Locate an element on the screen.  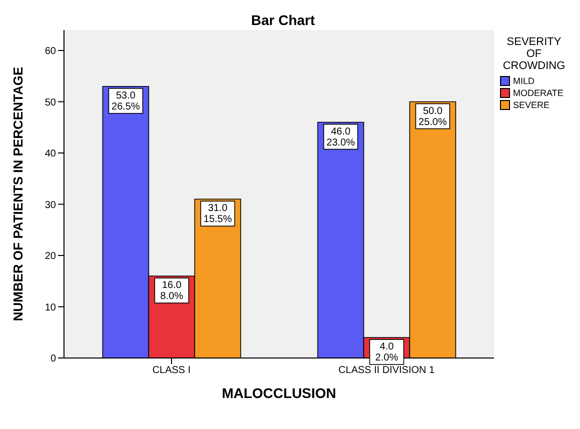
y-tick-label: 50 is located at coordinates (50, 102).